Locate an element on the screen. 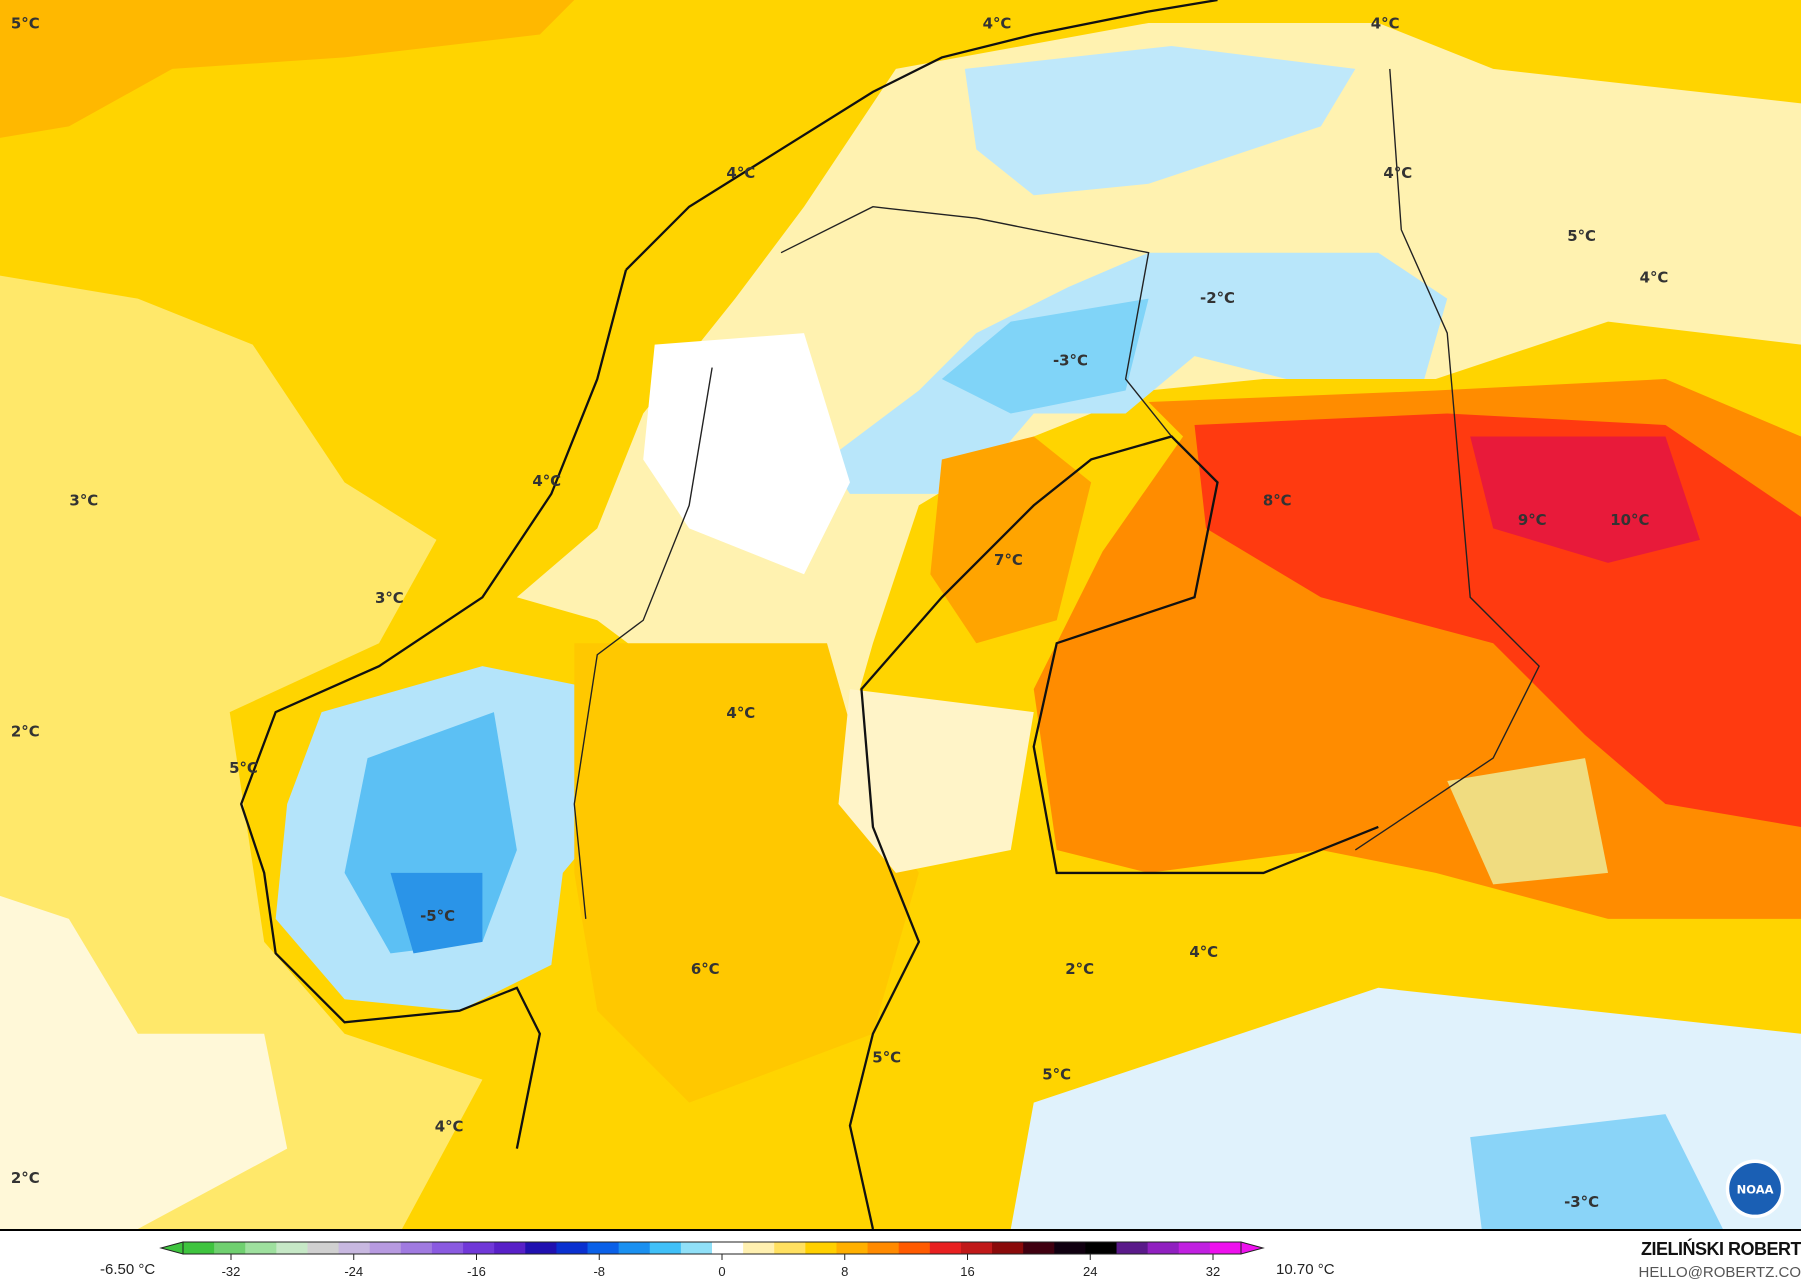 The image size is (1801, 1287). temperature-label: 9°C is located at coordinates (1532, 520).